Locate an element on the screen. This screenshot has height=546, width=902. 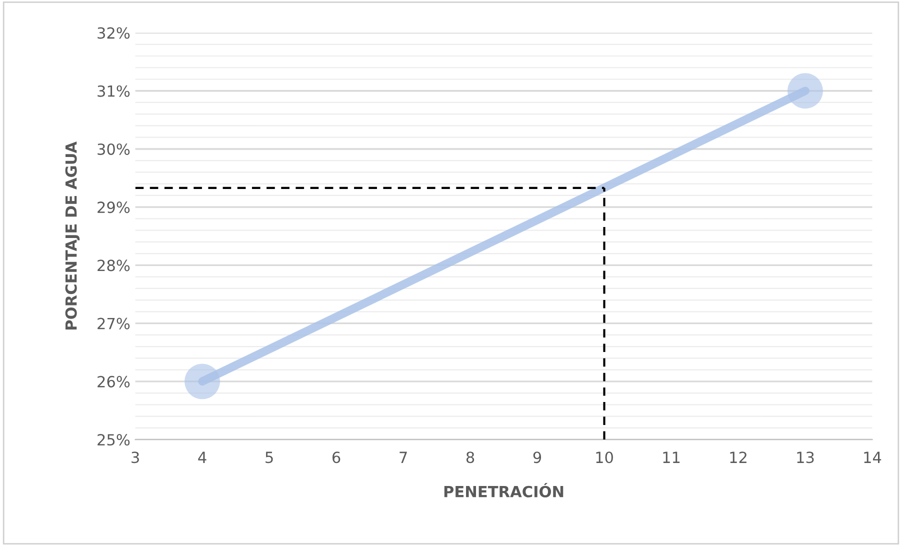
y-tick-label: 26% is located at coordinates (114, 382).